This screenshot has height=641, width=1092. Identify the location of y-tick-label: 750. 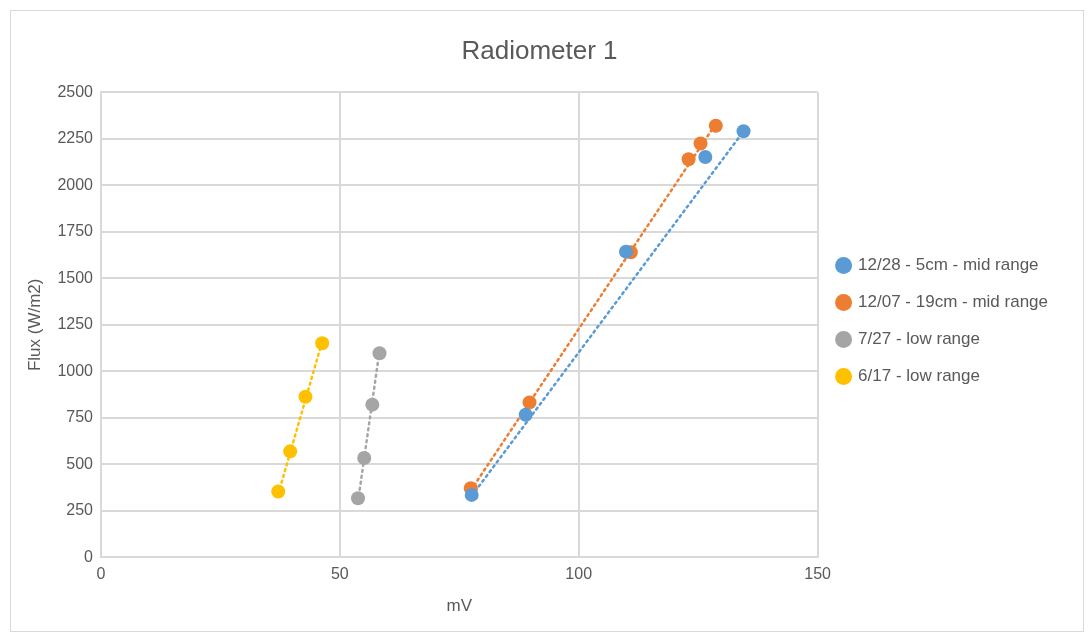
(80, 417).